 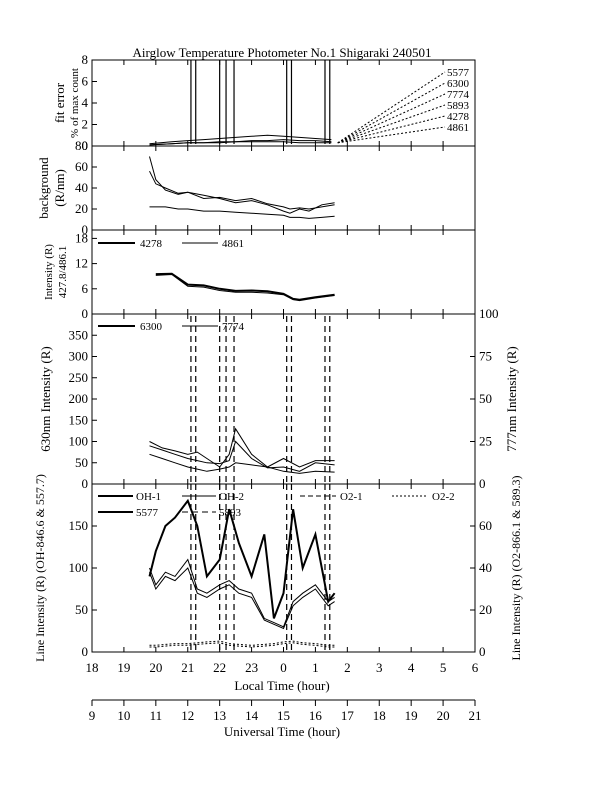 I want to click on ut-tick-label: 15, so click(x=283, y=715).